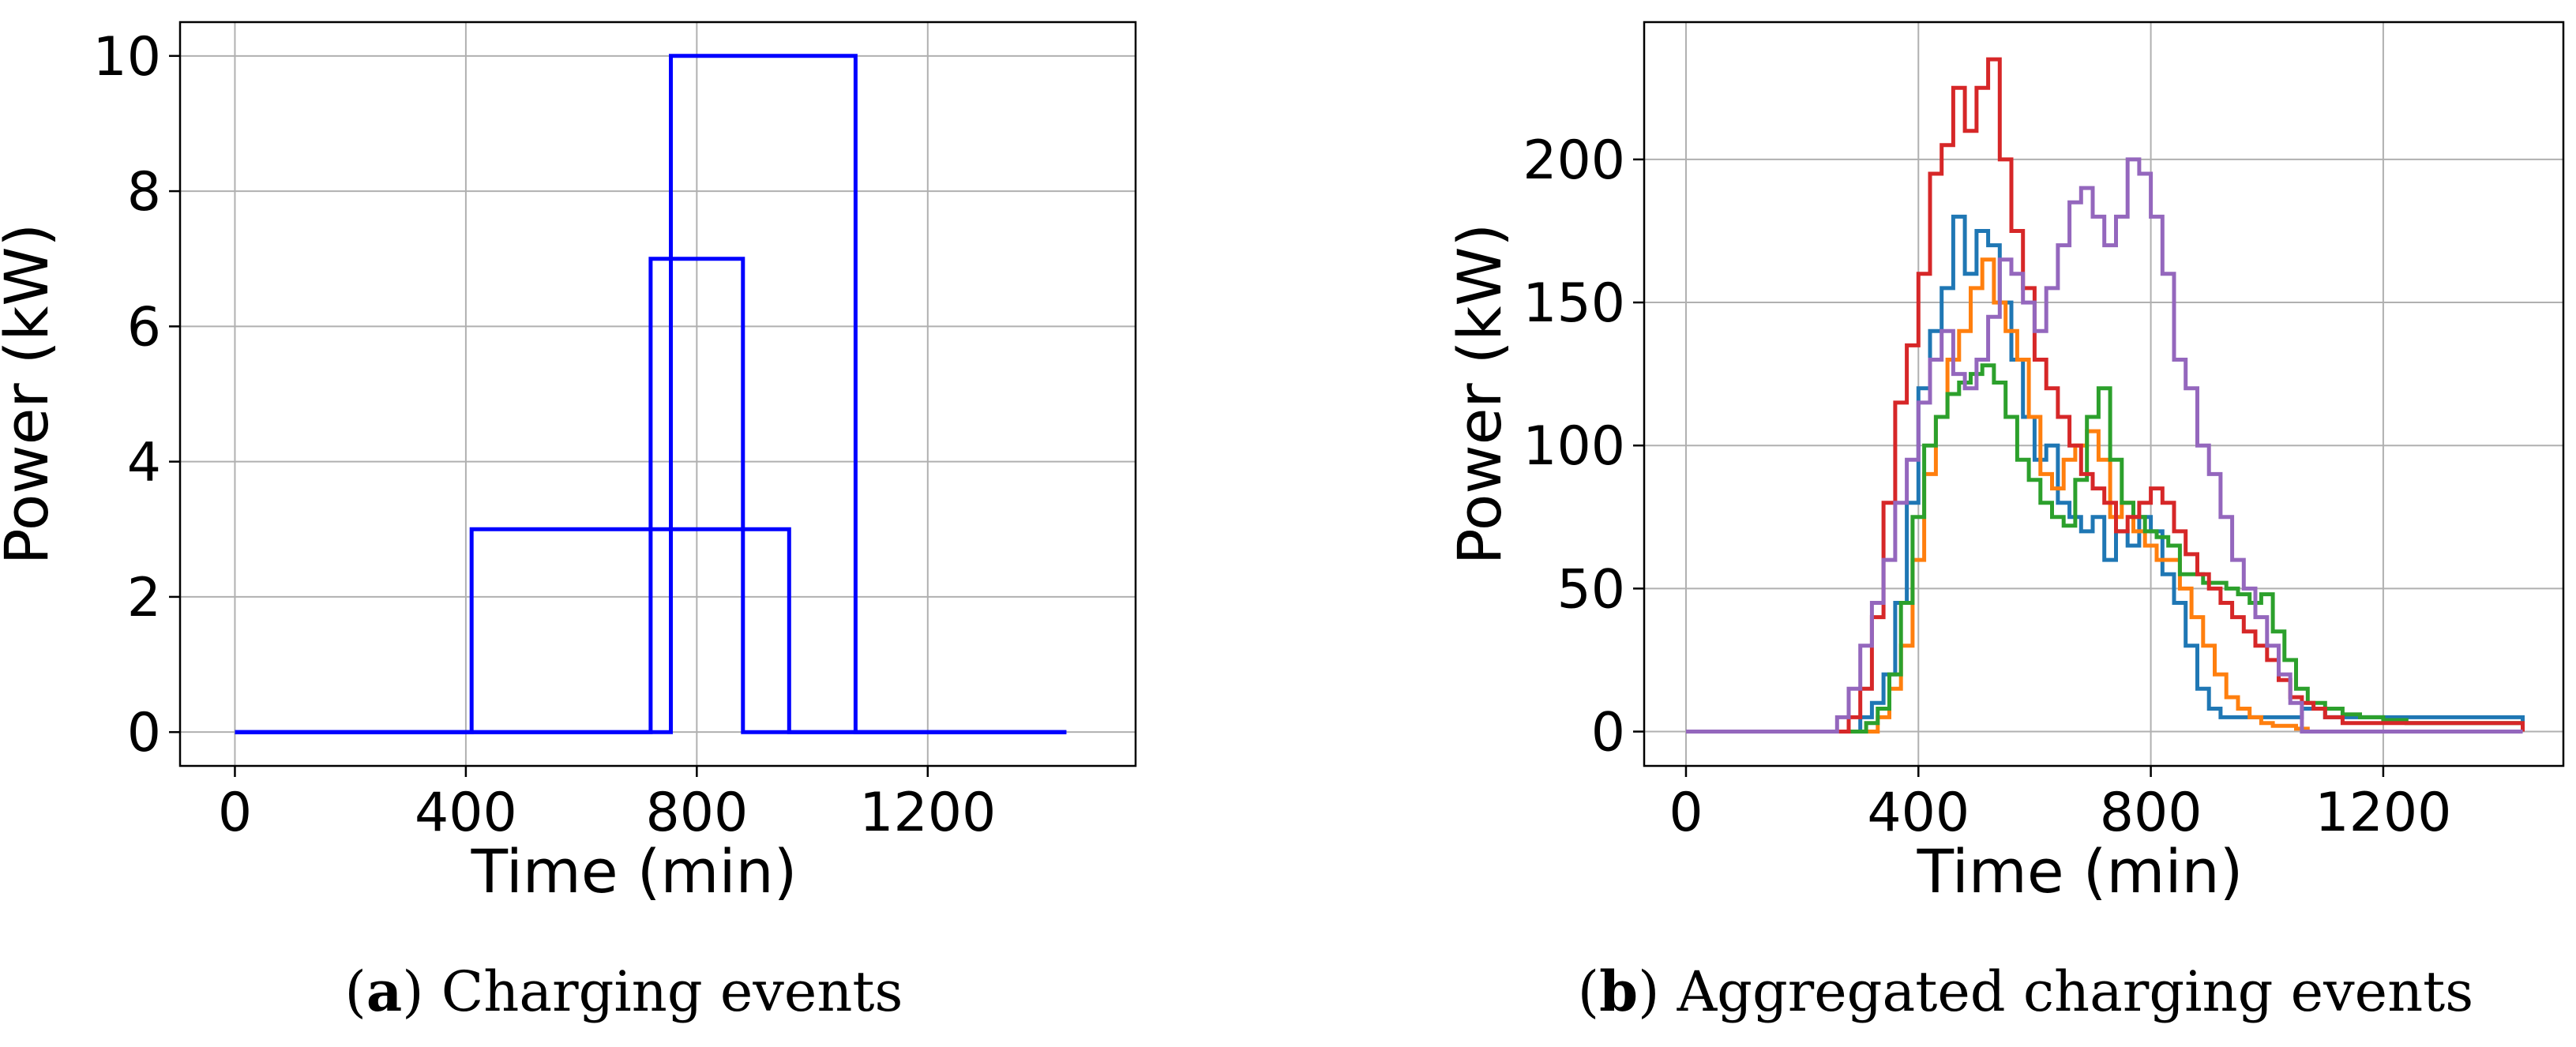  Describe the element at coordinates (2075, 991) in the screenshot. I see `caption-b-text: Aggregated charging events` at that location.